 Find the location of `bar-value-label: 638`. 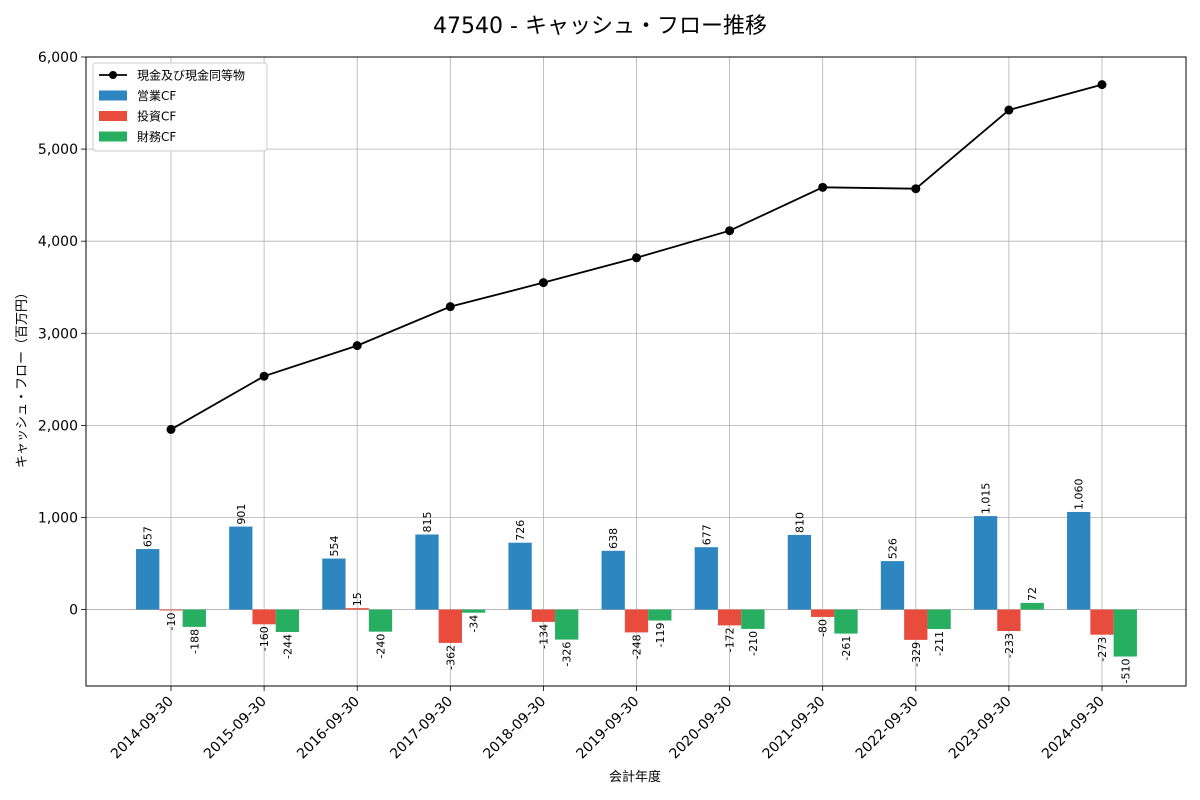

bar-value-label: 638 is located at coordinates (613, 538).